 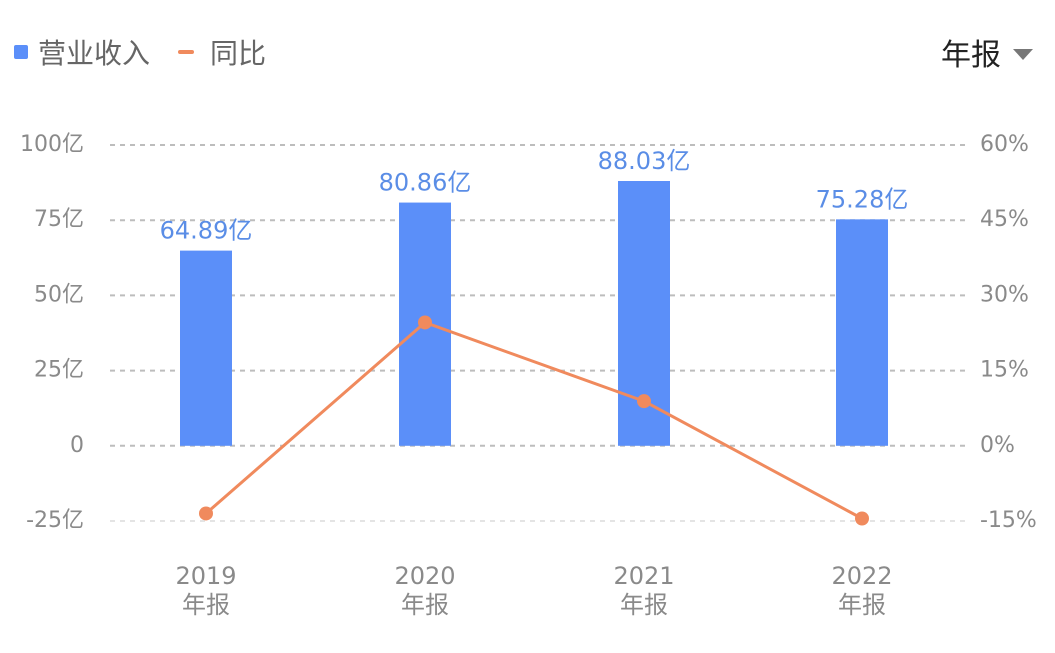 What do you see at coordinates (1004, 370) in the screenshot?
I see `y-right-tick-label: 15%` at bounding box center [1004, 370].